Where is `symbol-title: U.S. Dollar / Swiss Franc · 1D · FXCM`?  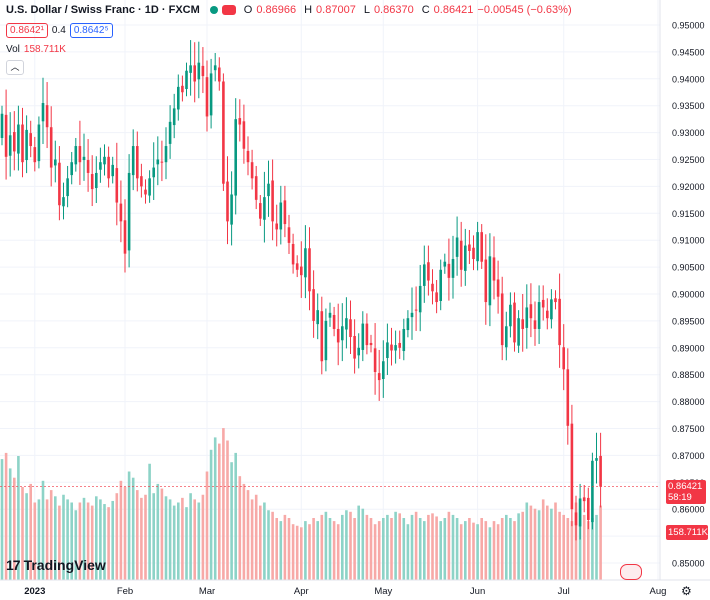
symbol-title: U.S. Dollar / Swiss Franc · 1D · FXCM is located at coordinates (103, 10).